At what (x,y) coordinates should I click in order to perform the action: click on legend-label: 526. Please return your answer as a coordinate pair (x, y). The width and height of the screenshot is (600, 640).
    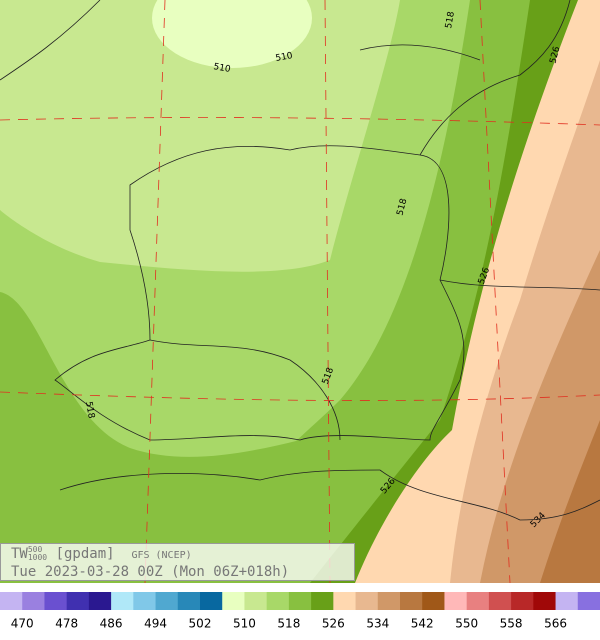
    Looking at the image, I should click on (333, 624).